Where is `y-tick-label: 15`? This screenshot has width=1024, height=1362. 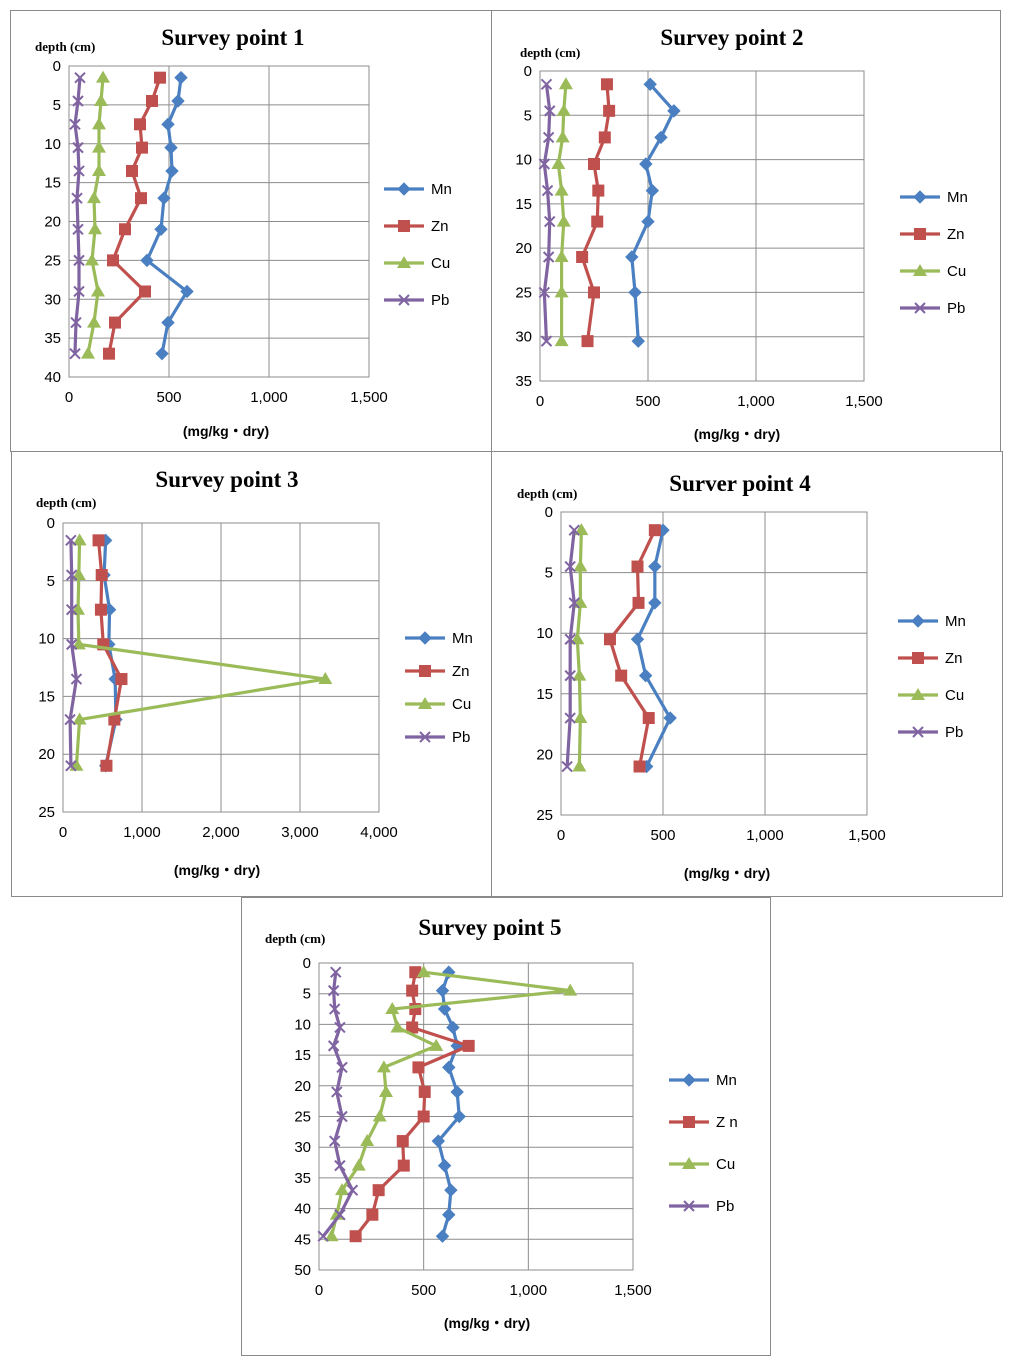 y-tick-label: 15 is located at coordinates (52, 183).